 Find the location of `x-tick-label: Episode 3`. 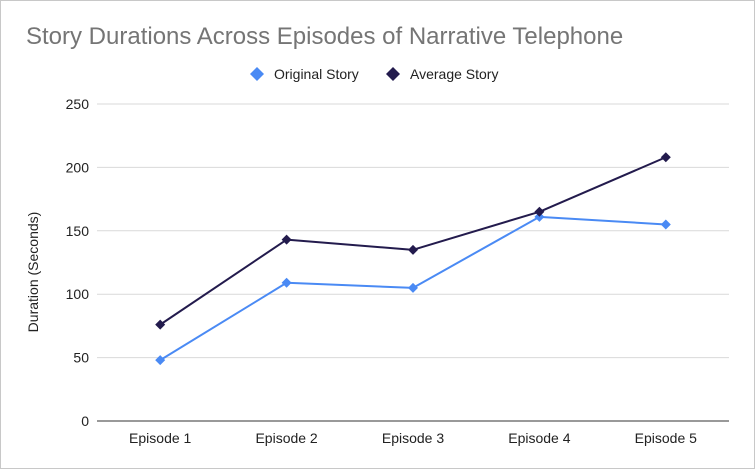

x-tick-label: Episode 3 is located at coordinates (413, 438).